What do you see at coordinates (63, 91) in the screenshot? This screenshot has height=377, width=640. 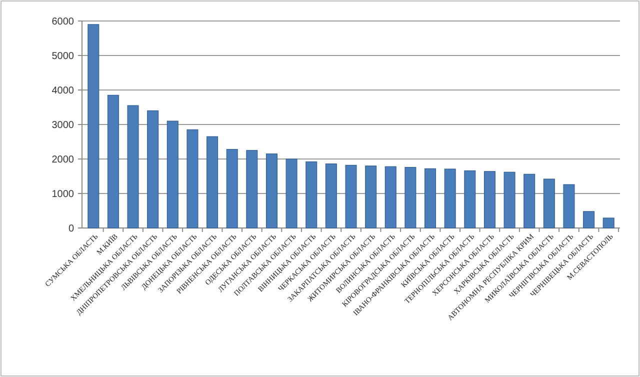 I see `y-tick-label: 4000` at bounding box center [63, 91].